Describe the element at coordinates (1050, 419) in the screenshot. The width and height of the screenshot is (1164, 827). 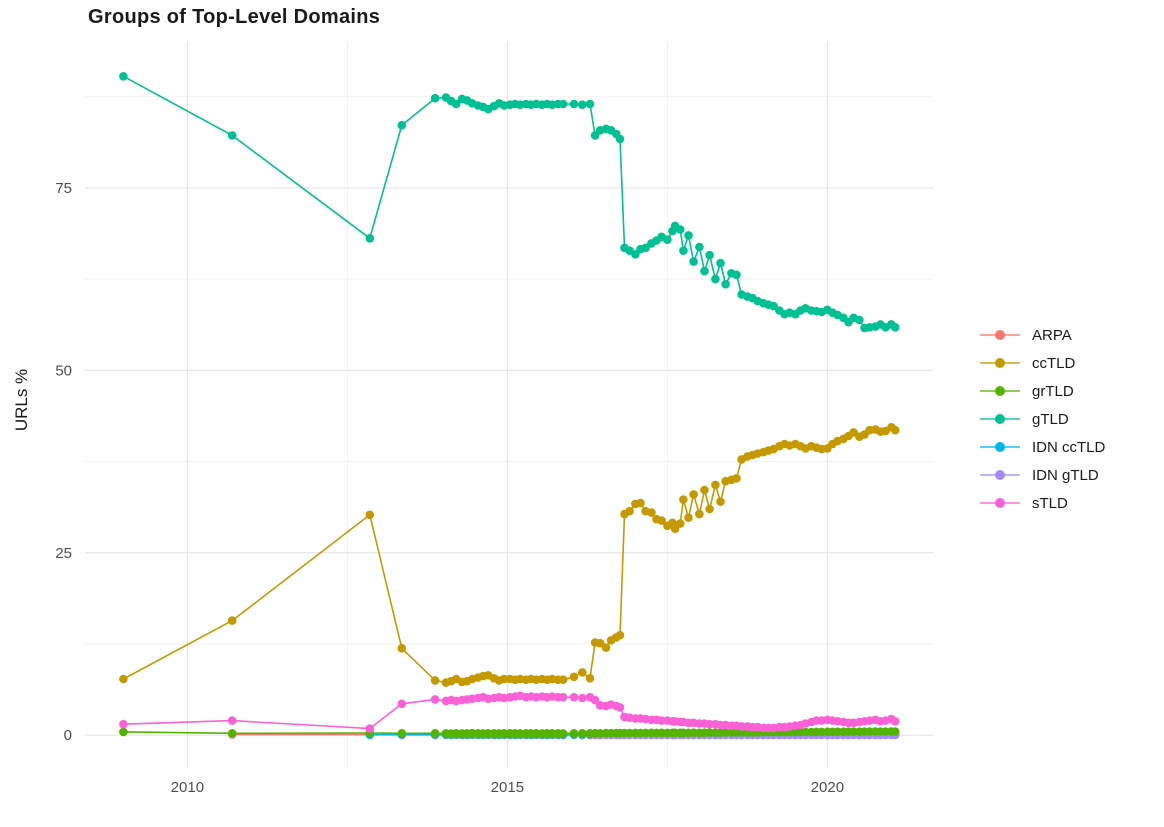
I see `legend-label: gTLD` at that location.